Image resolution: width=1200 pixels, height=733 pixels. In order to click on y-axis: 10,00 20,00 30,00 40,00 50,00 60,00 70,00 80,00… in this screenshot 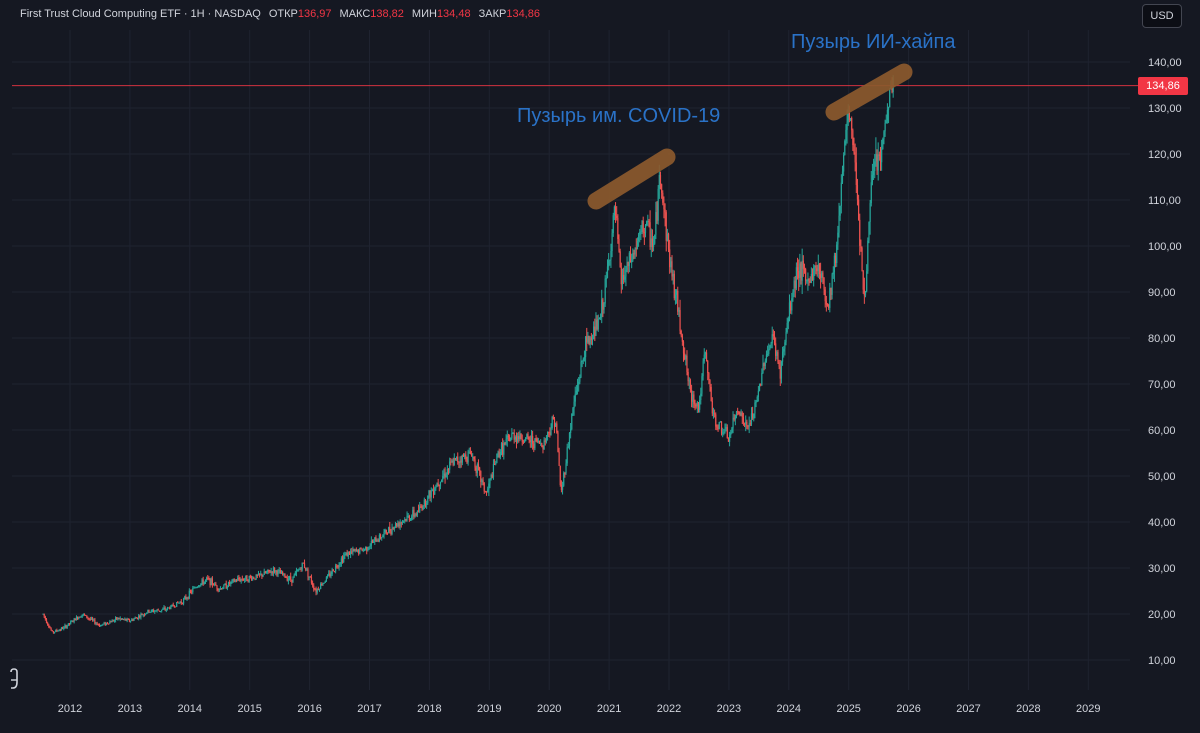, I will do `click(1165, 362)`.